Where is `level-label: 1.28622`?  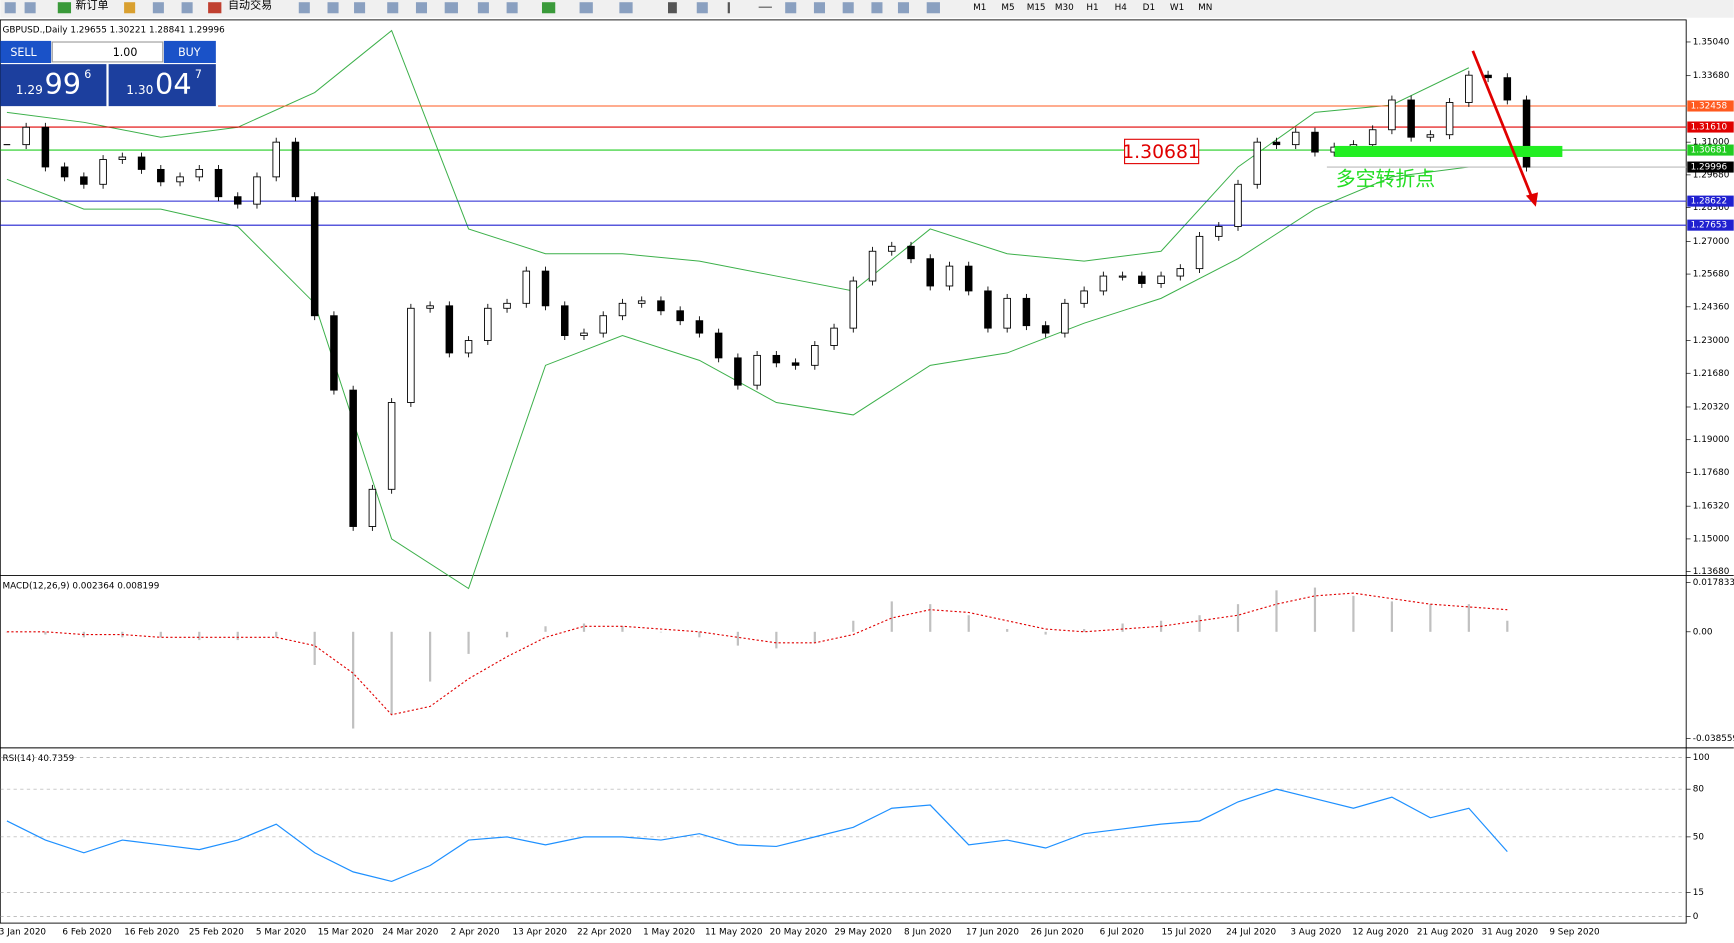 level-label: 1.28622 is located at coordinates (1709, 202).